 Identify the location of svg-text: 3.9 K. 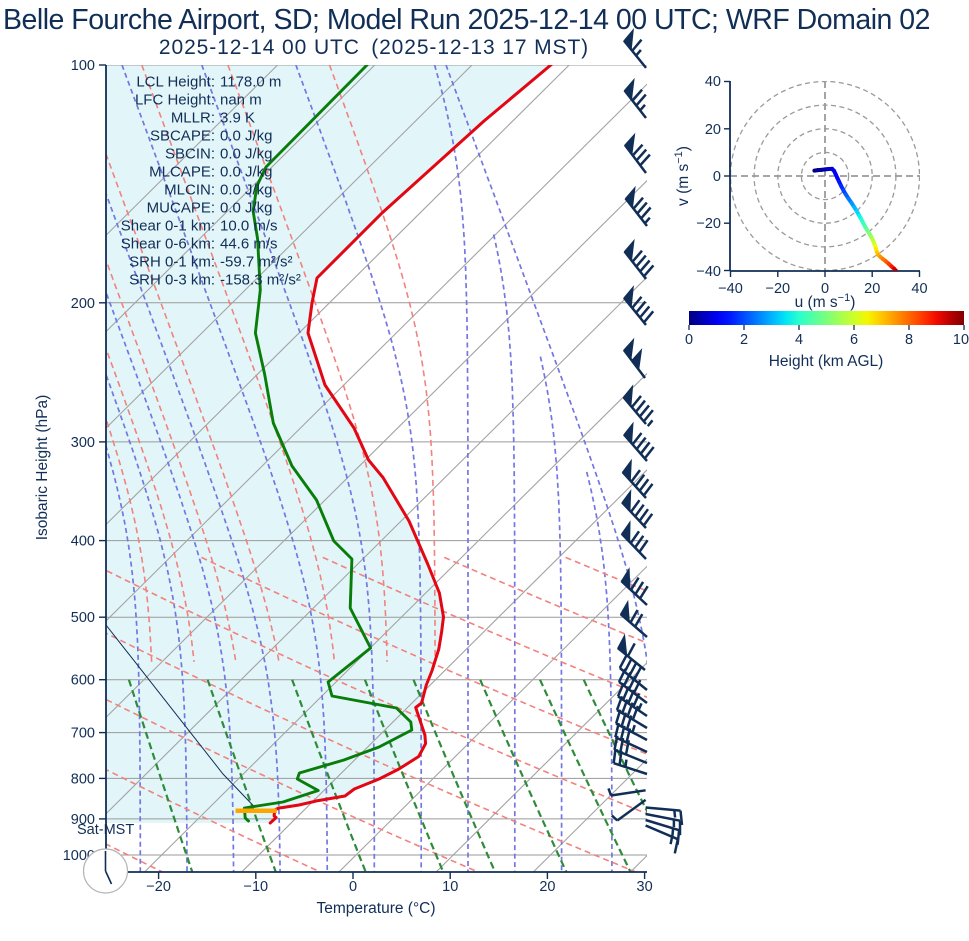
(237, 117).